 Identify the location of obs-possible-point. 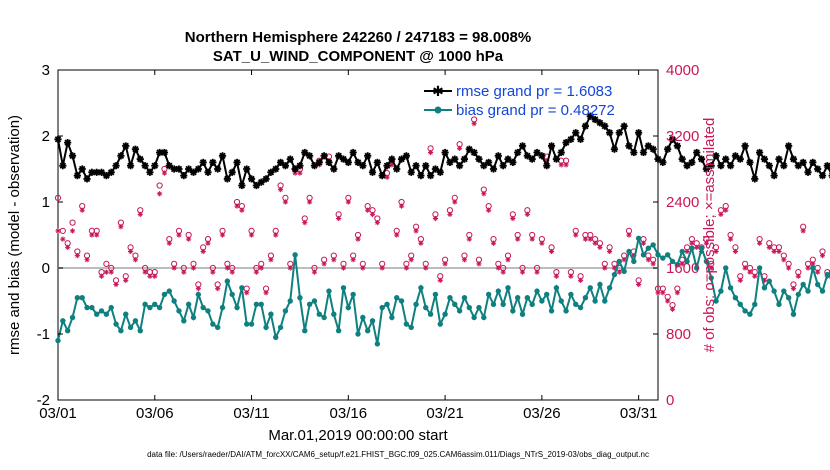
(58, 197).